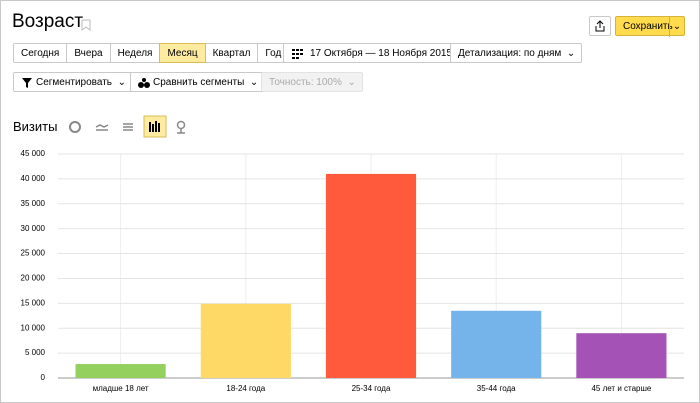 This screenshot has width=700, height=403. I want to click on segment-button: Сегментировать ⌄, so click(73, 82).